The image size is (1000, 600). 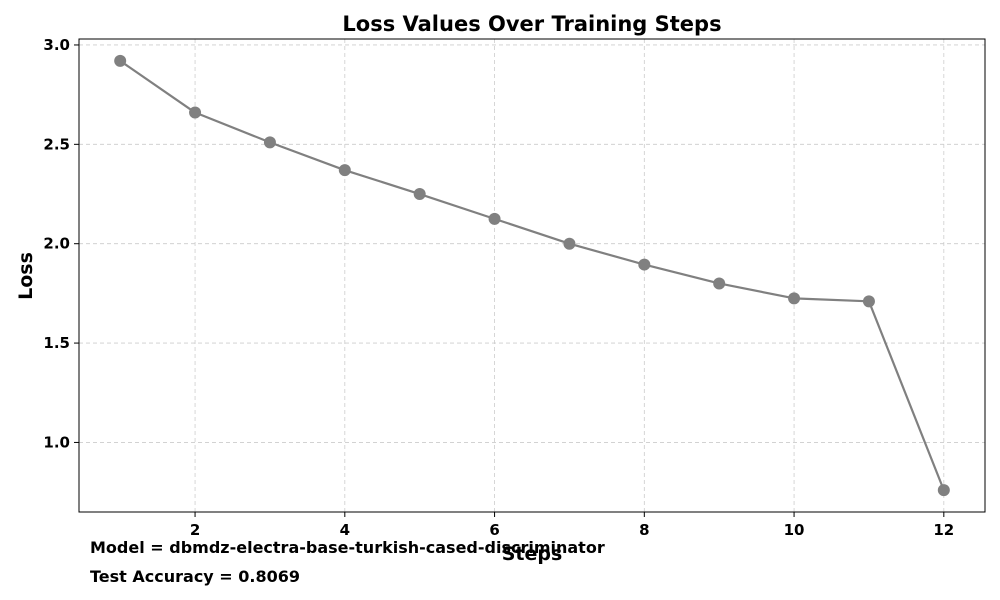 I want to click on y-axis-label: Loss, so click(x=26, y=276).